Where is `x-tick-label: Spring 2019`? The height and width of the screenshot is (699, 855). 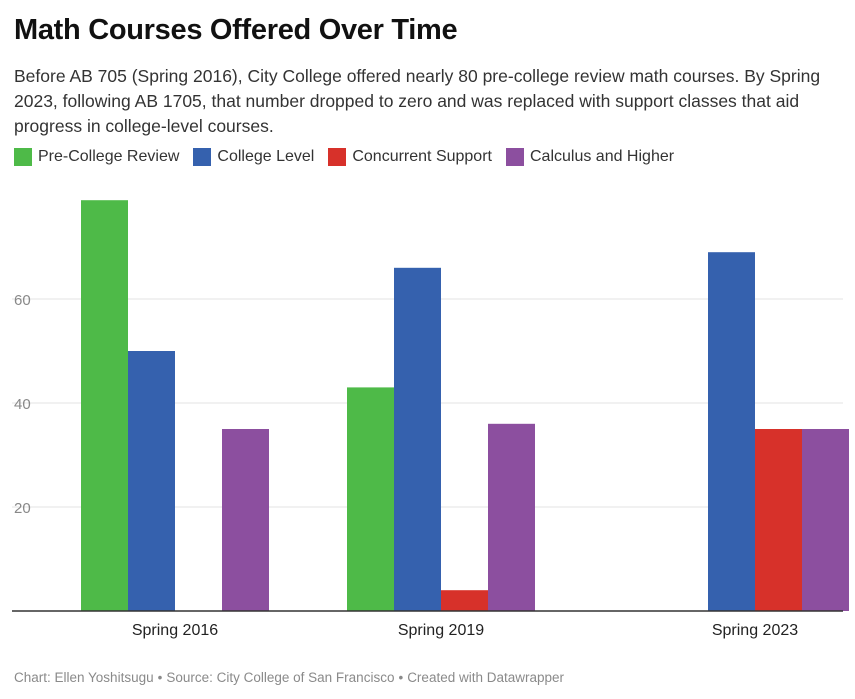
x-tick-label: Spring 2019 is located at coordinates (441, 630).